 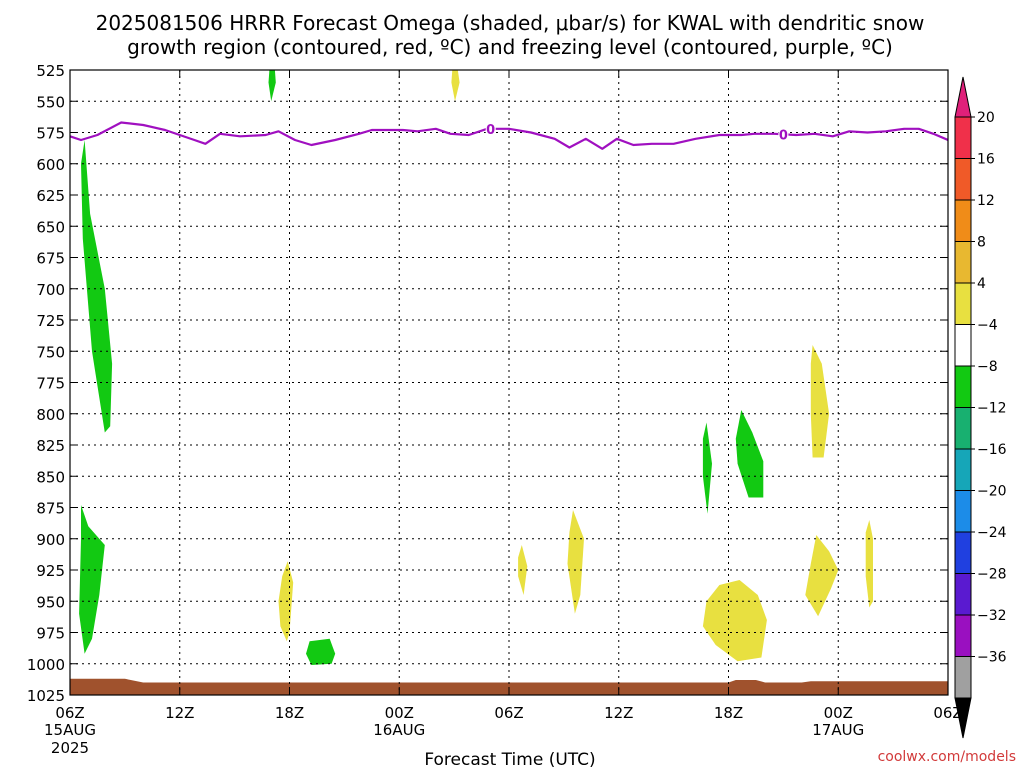 What do you see at coordinates (50, 540) in the screenshot?
I see `y-tick-label: 900` at bounding box center [50, 540].